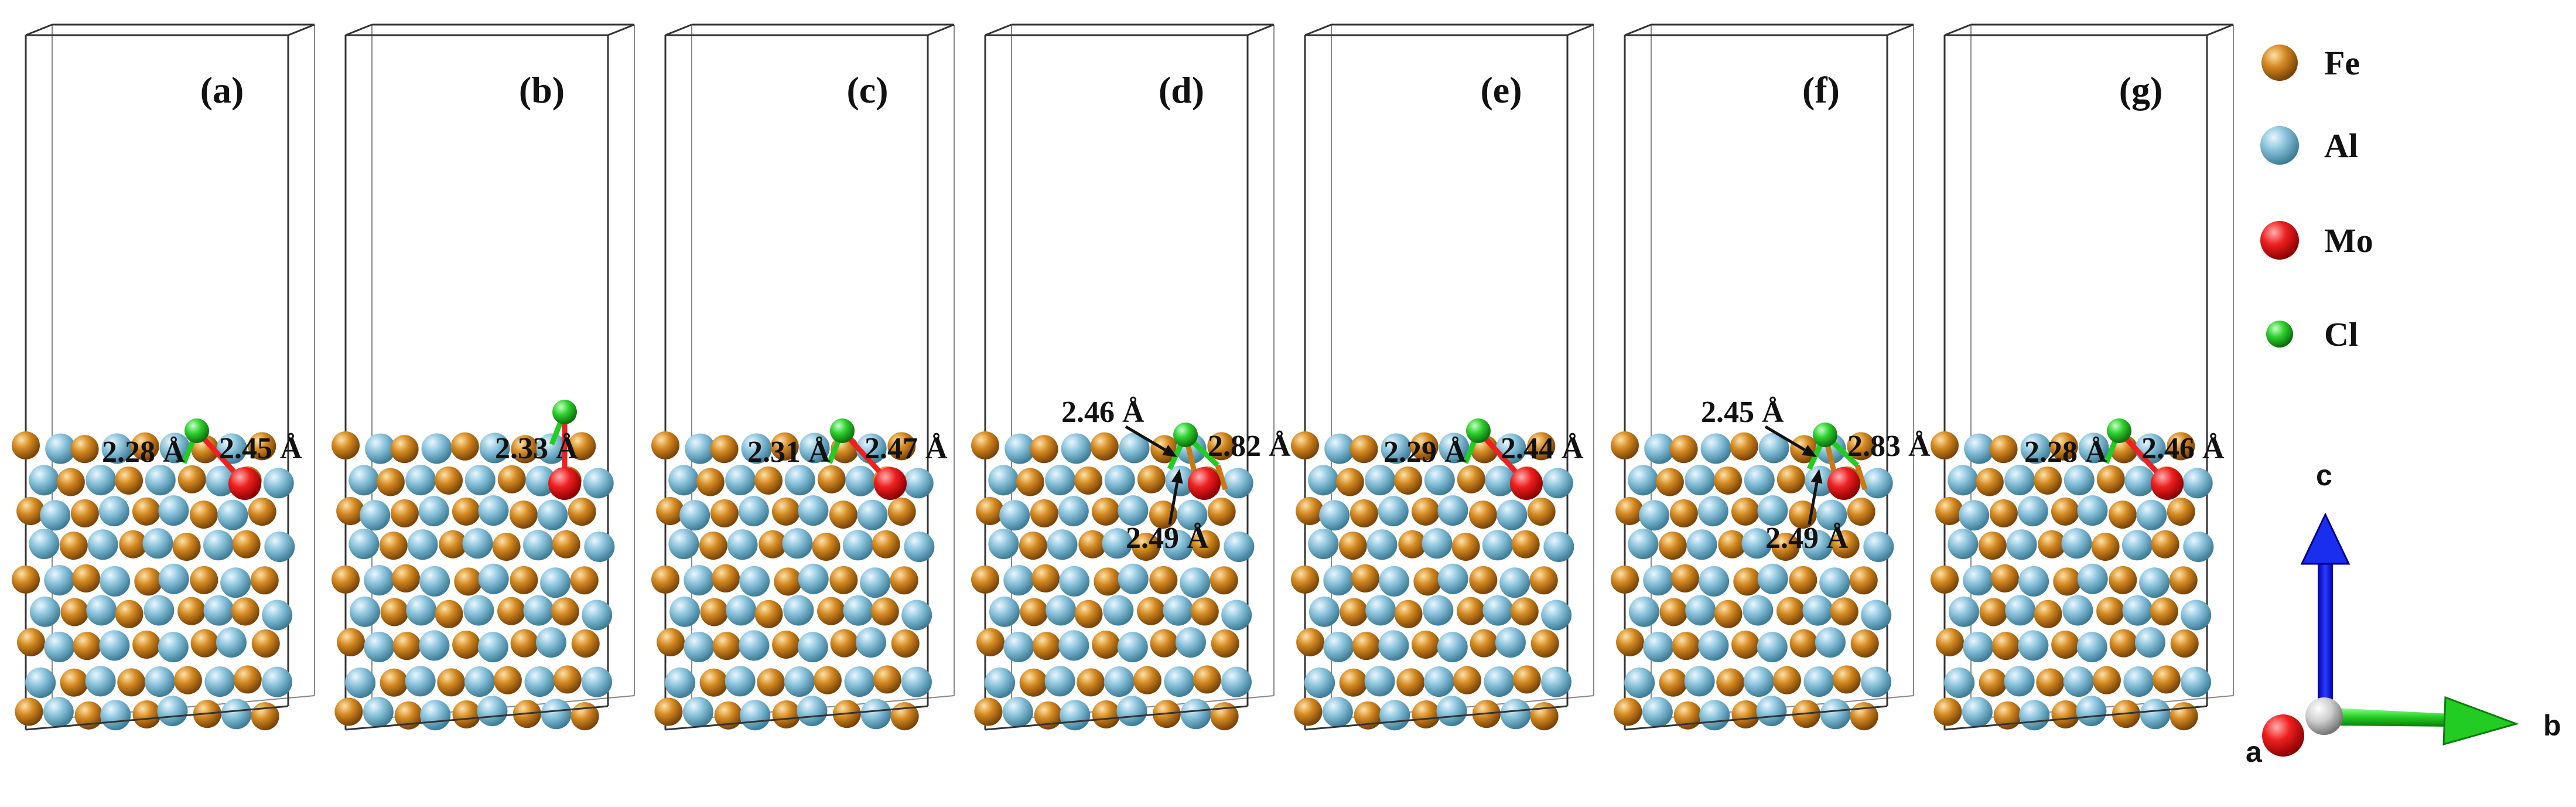  What do you see at coordinates (2283, 735) in the screenshot?
I see `axis-a-arrow-icon` at bounding box center [2283, 735].